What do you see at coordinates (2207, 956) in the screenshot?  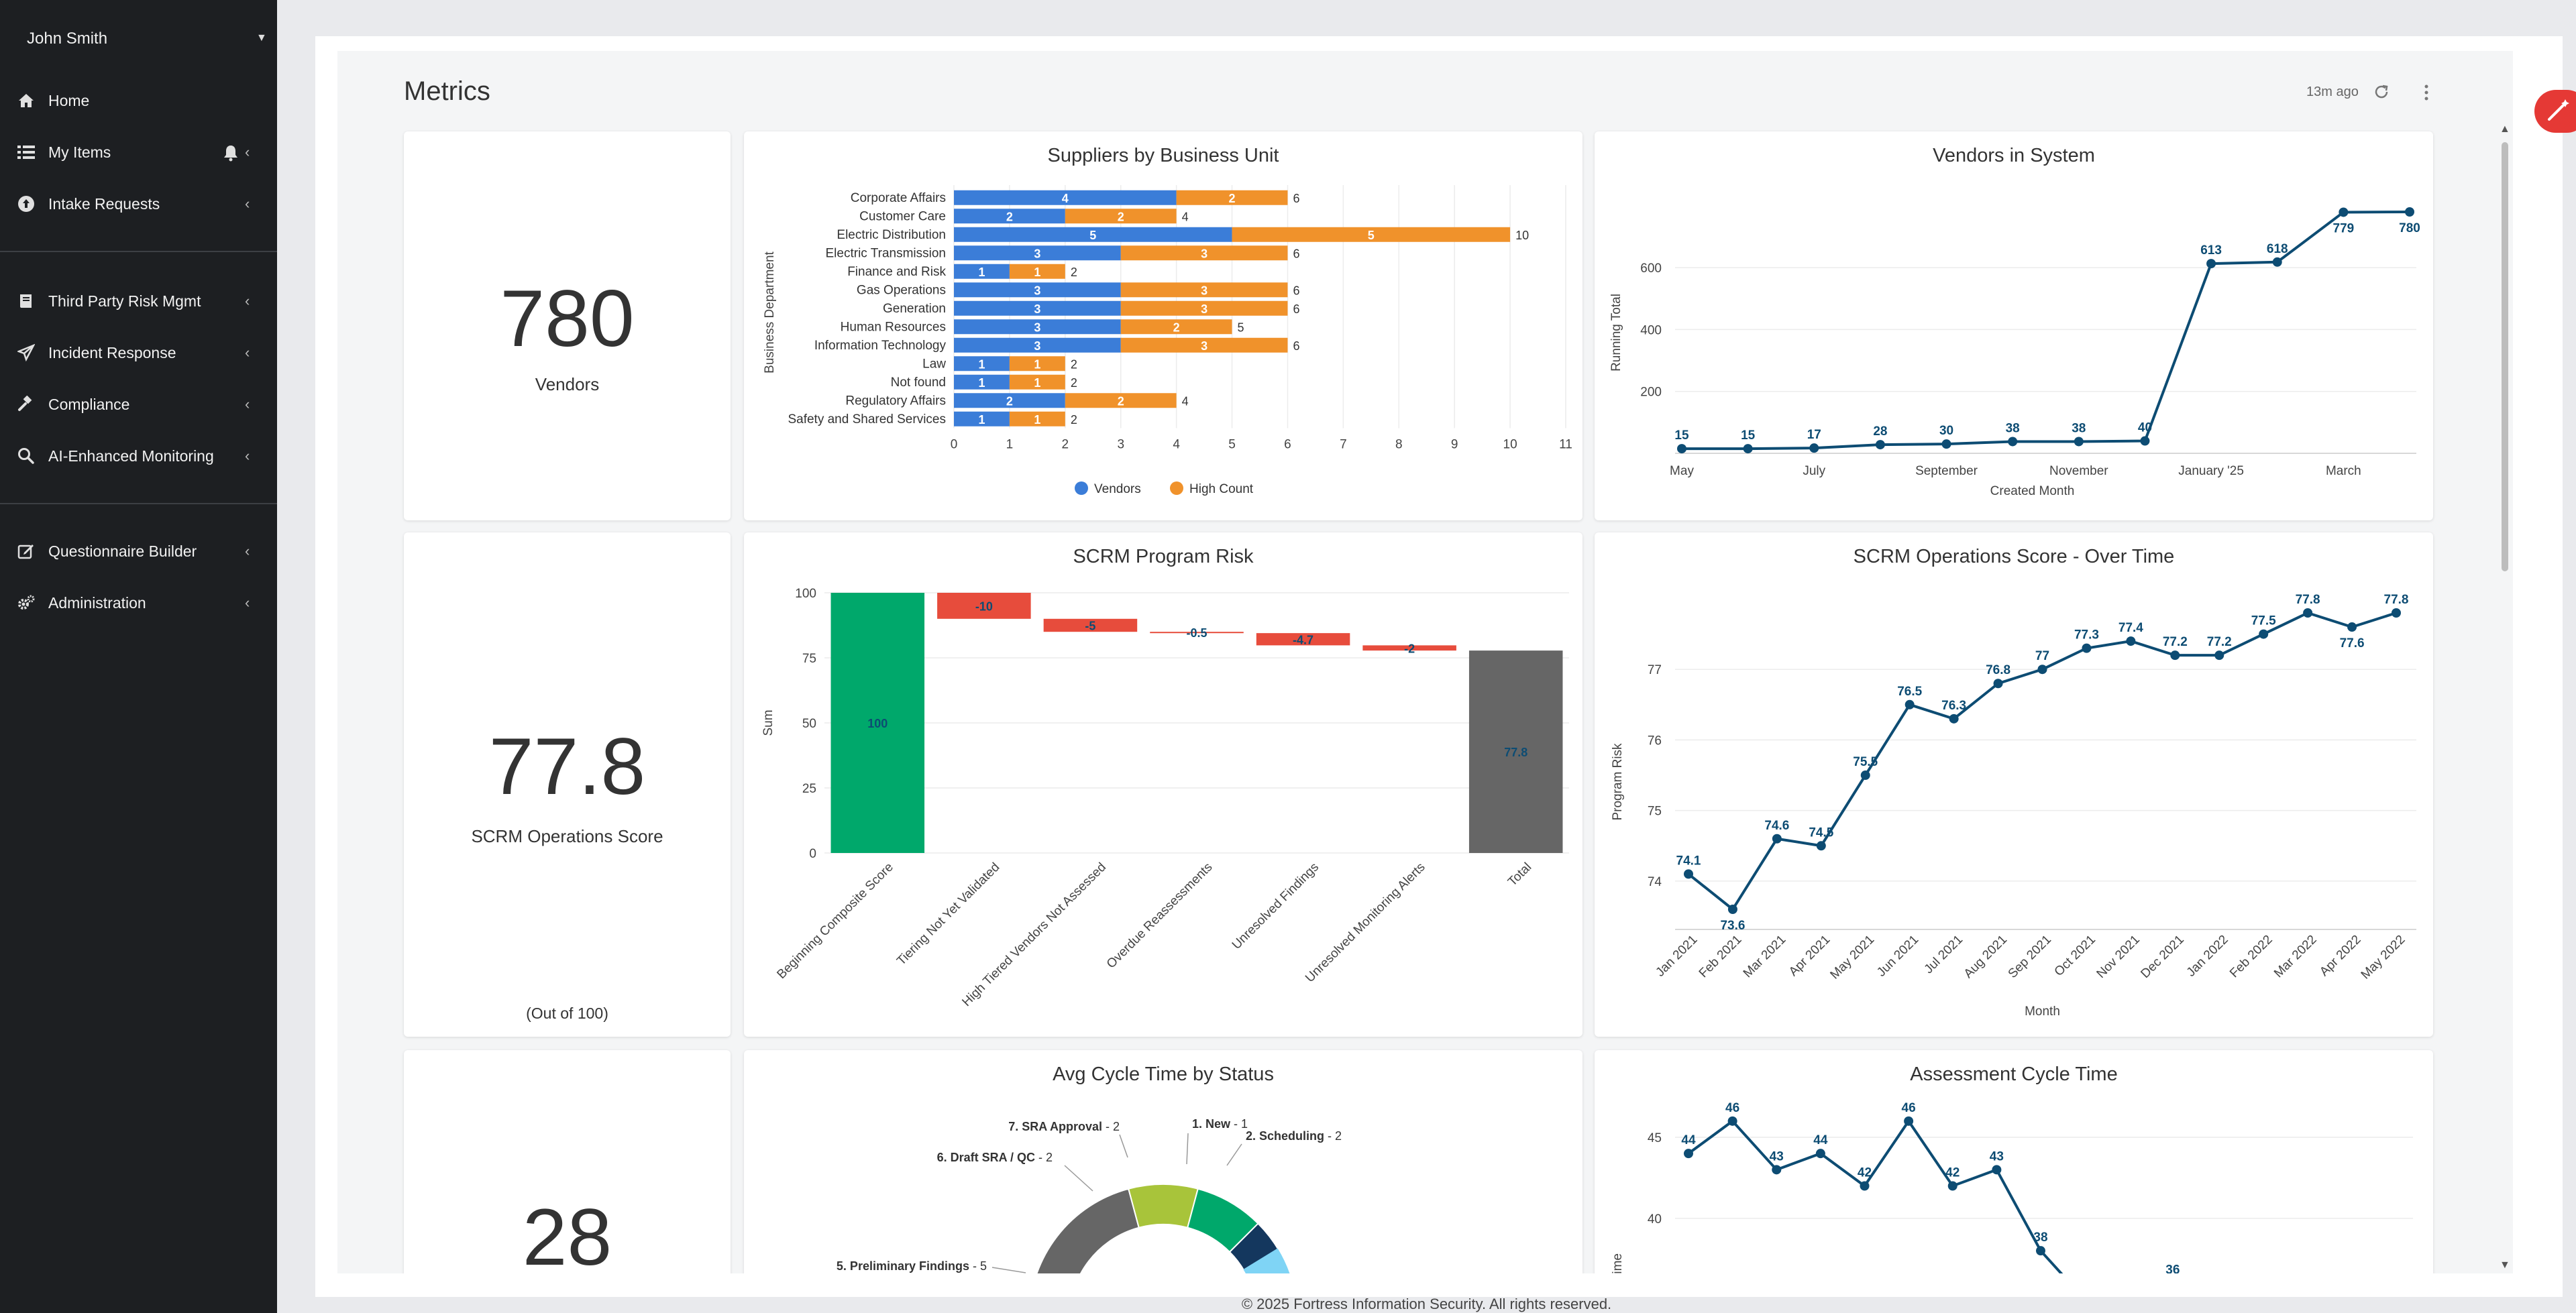 I see `x-tick-label: Jan 2022` at bounding box center [2207, 956].